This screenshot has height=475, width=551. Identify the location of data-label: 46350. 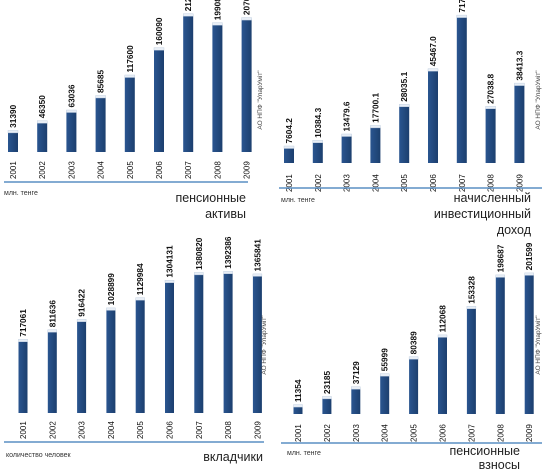
(42, 106).